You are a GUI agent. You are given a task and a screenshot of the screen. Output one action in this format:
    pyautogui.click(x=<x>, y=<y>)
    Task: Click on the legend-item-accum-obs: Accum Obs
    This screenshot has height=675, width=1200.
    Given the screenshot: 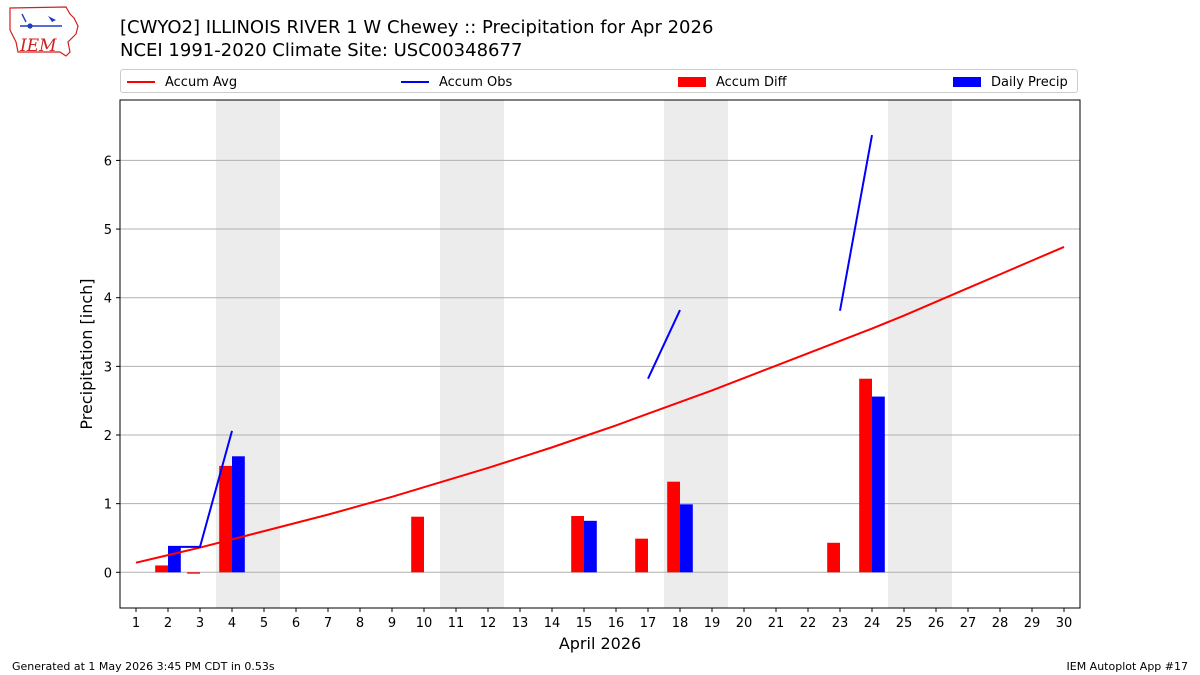 What is the action you would take?
    pyautogui.click(x=456, y=82)
    